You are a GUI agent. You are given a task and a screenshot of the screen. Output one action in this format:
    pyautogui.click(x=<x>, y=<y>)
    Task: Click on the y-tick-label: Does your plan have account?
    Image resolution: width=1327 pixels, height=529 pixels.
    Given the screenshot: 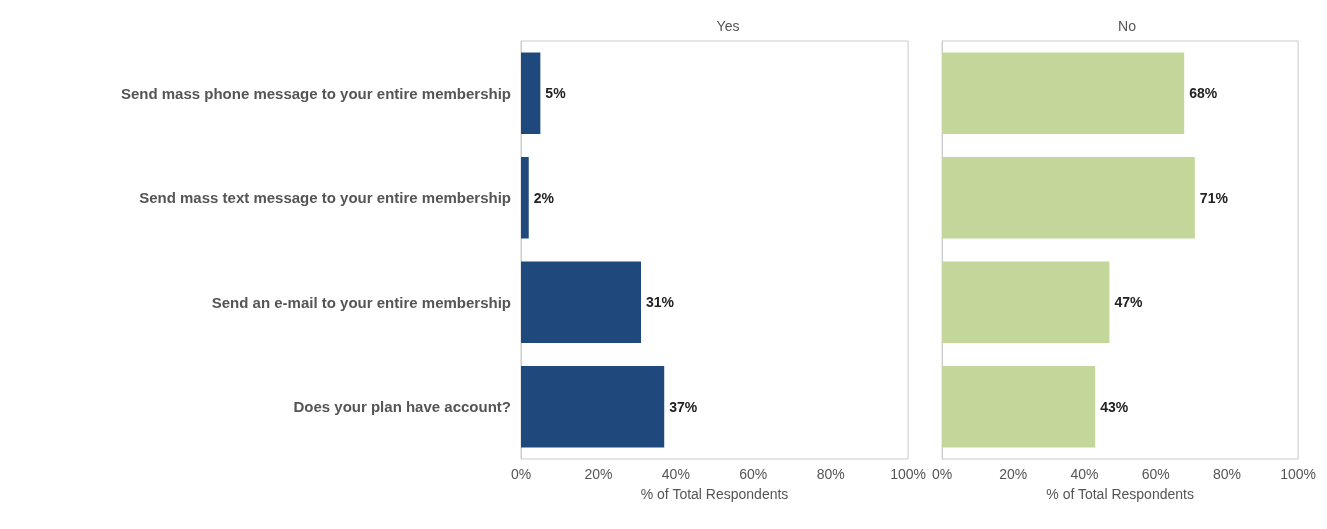 What is the action you would take?
    pyautogui.click(x=402, y=407)
    